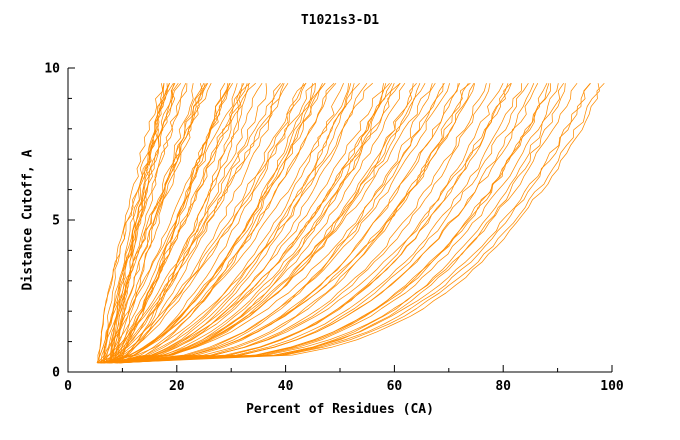  I want to click on x-tick-label: 80, so click(503, 386).